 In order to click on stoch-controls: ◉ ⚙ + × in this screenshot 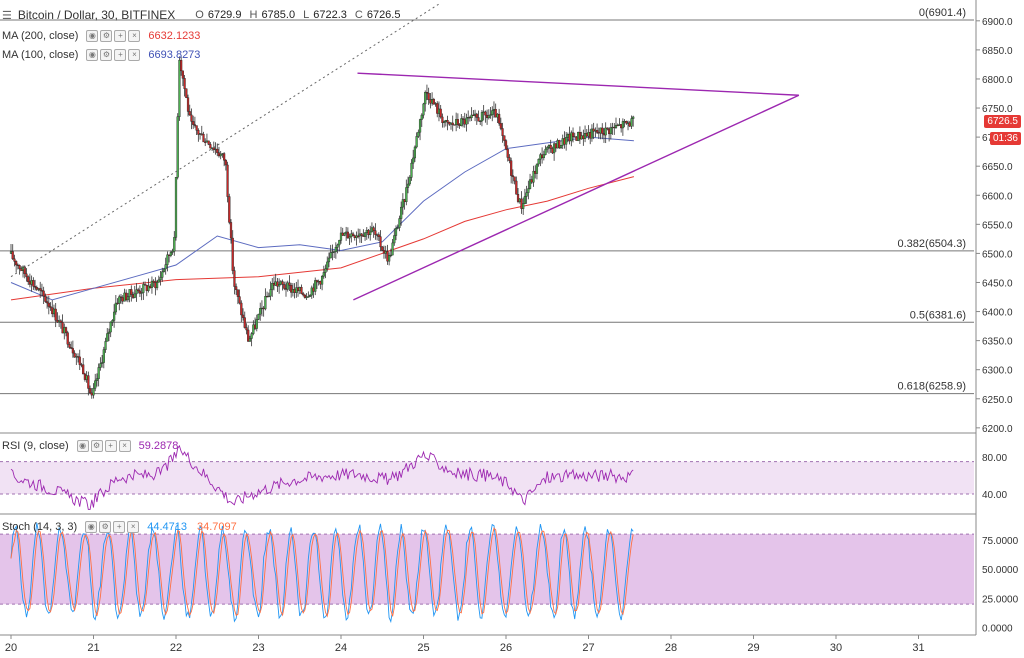, I will do `click(112, 527)`.